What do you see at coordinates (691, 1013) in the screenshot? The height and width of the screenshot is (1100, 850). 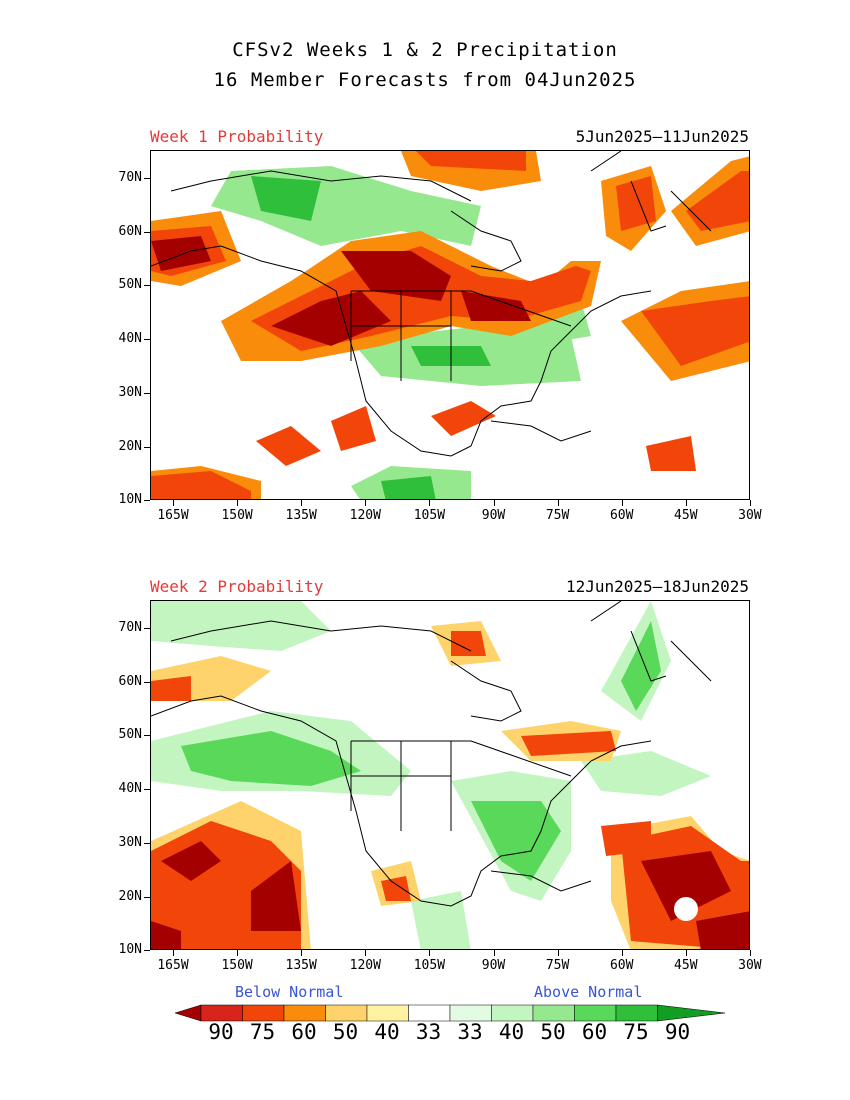 I see `colorbar-right-arrow` at bounding box center [691, 1013].